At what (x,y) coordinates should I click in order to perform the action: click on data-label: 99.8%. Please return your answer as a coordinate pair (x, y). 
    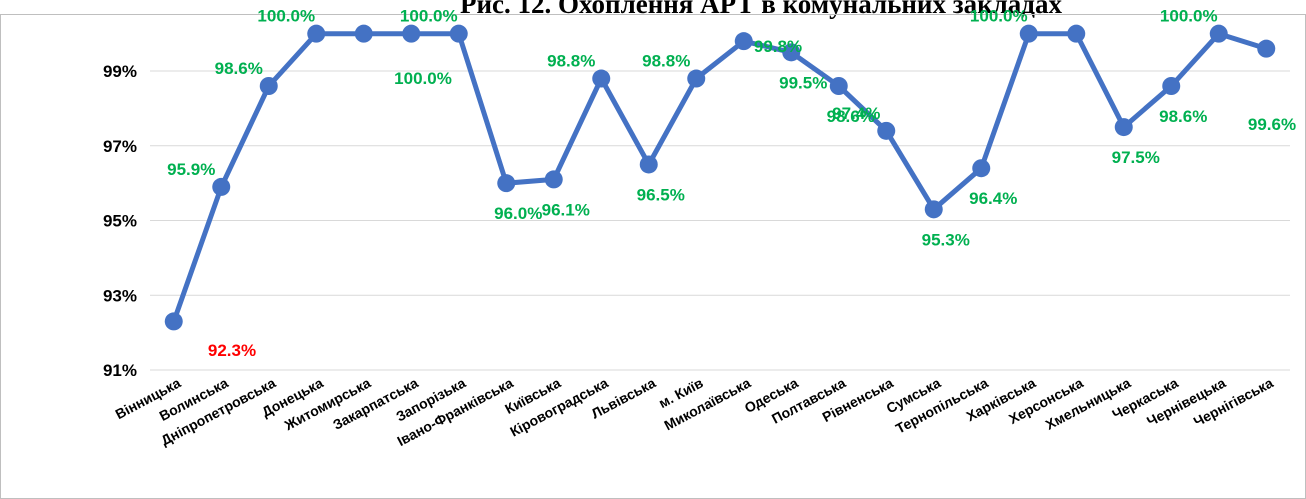
    Looking at the image, I should click on (778, 46).